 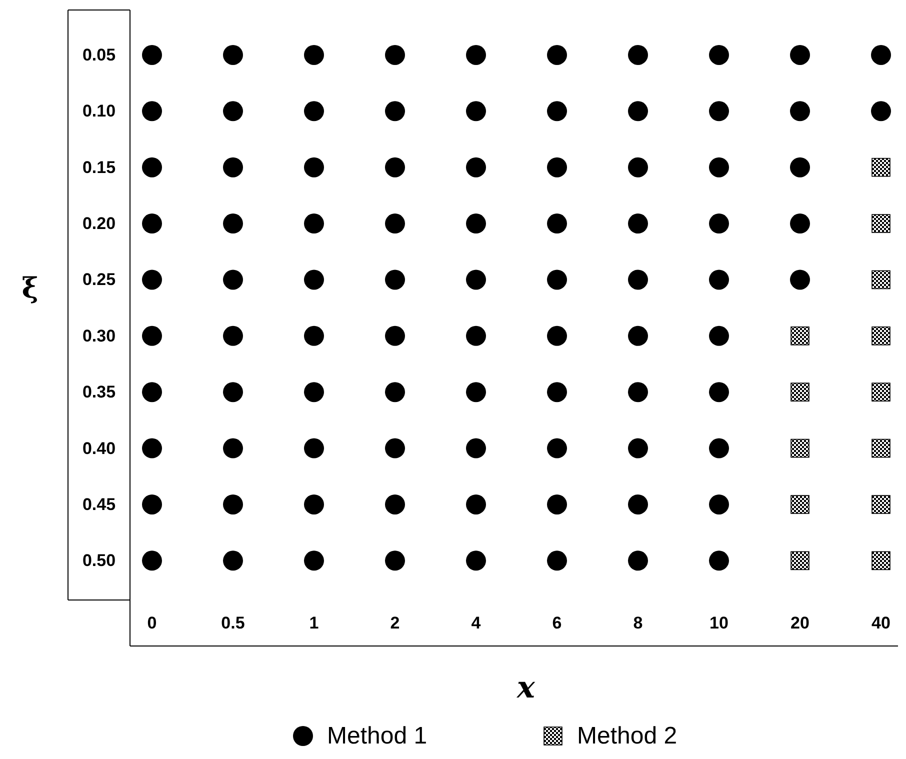 What do you see at coordinates (99, 560) in the screenshot?
I see `y-tick-label: 0.50` at bounding box center [99, 560].